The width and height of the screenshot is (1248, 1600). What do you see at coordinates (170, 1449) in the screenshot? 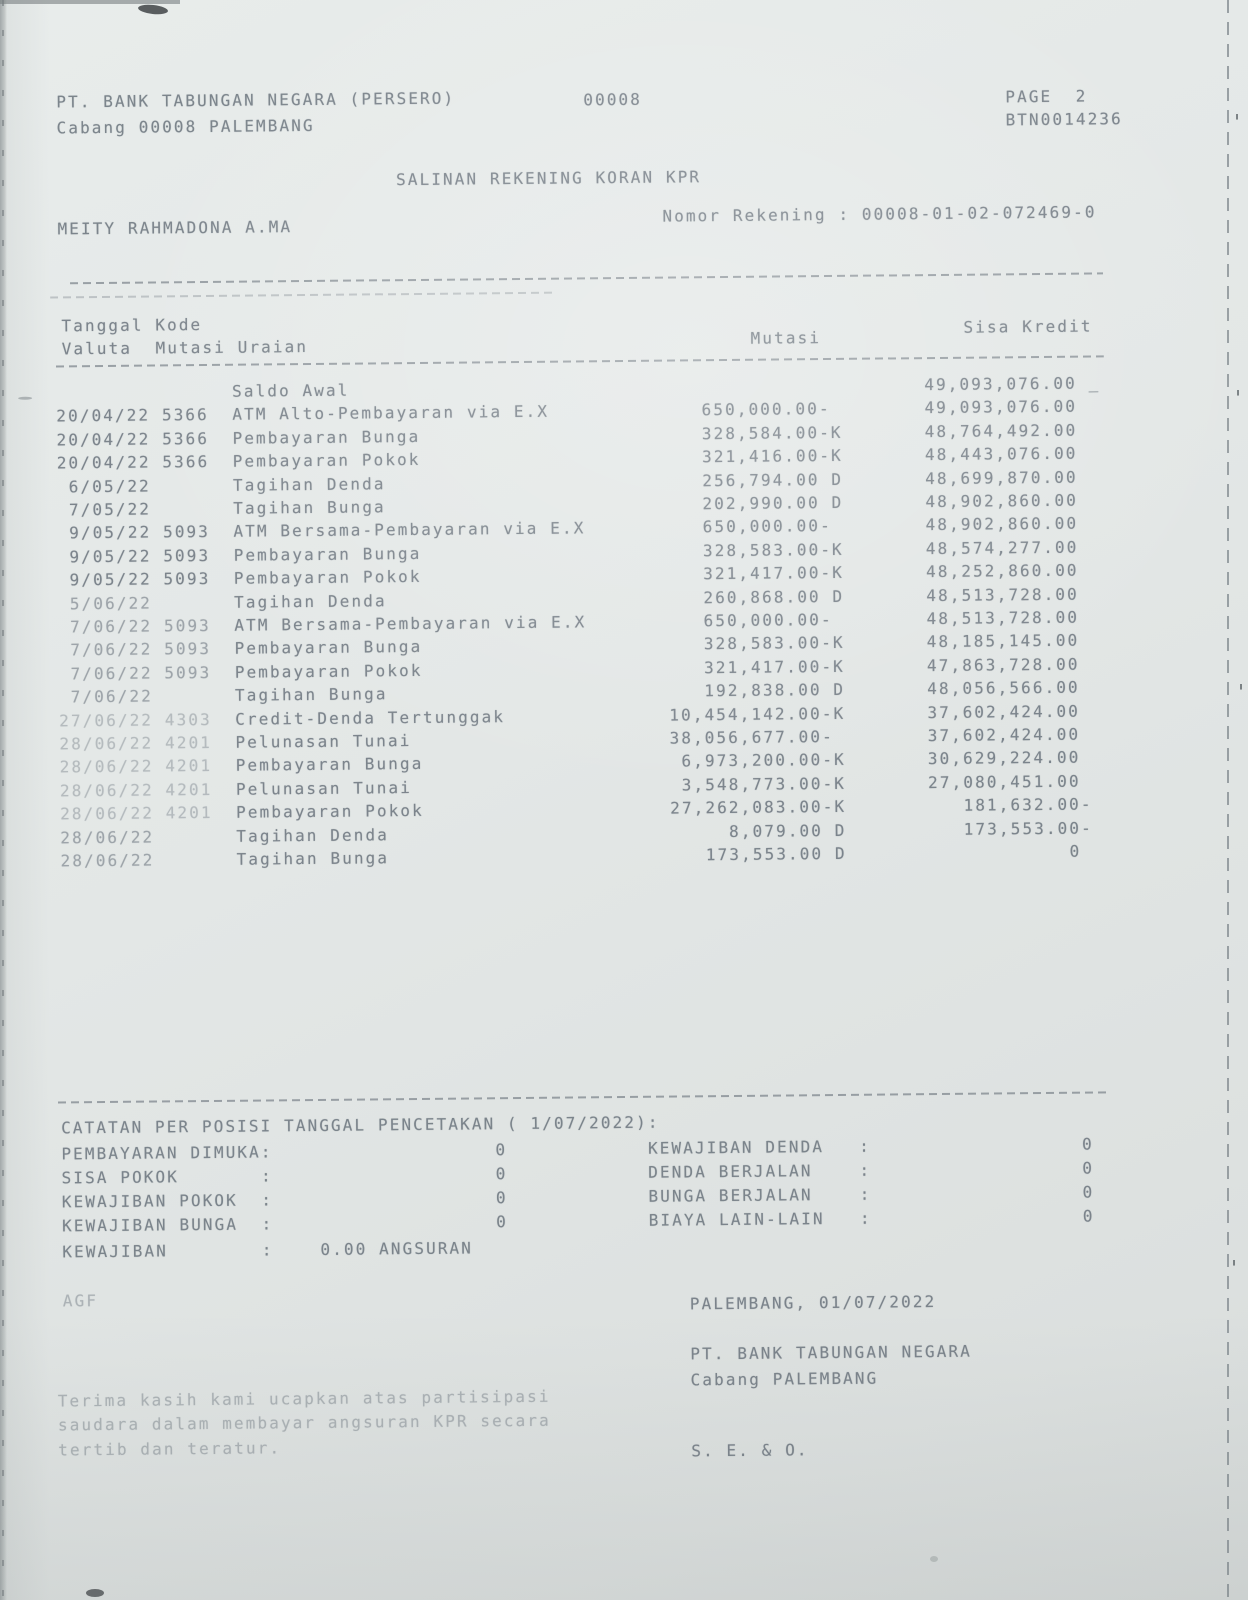
I see `thanks-line: tertib dan teratur.` at bounding box center [170, 1449].